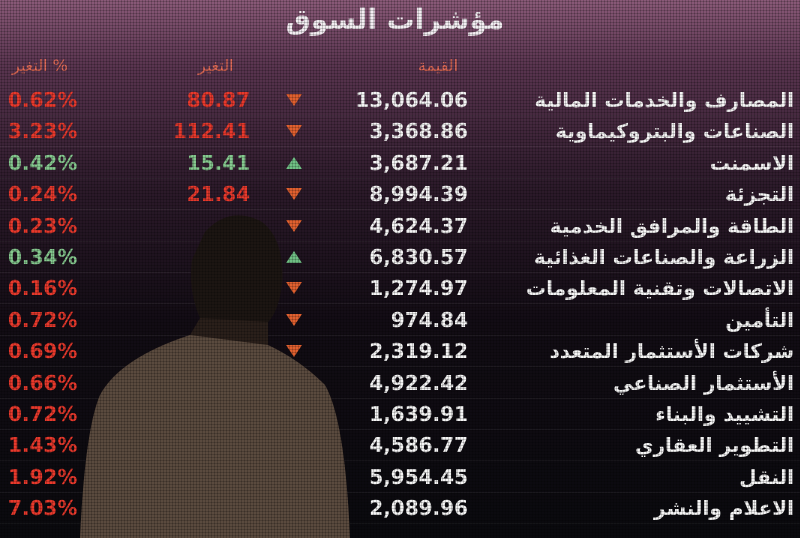  Describe the element at coordinates (703, 382) in the screenshot. I see `sector-name: الأستثمار الصناعي` at that location.